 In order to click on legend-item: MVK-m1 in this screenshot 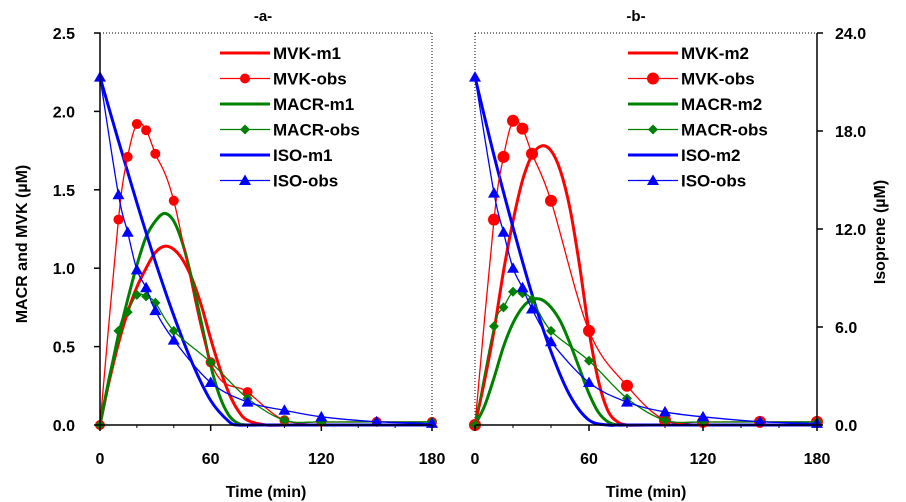, I will do `click(280, 53)`.